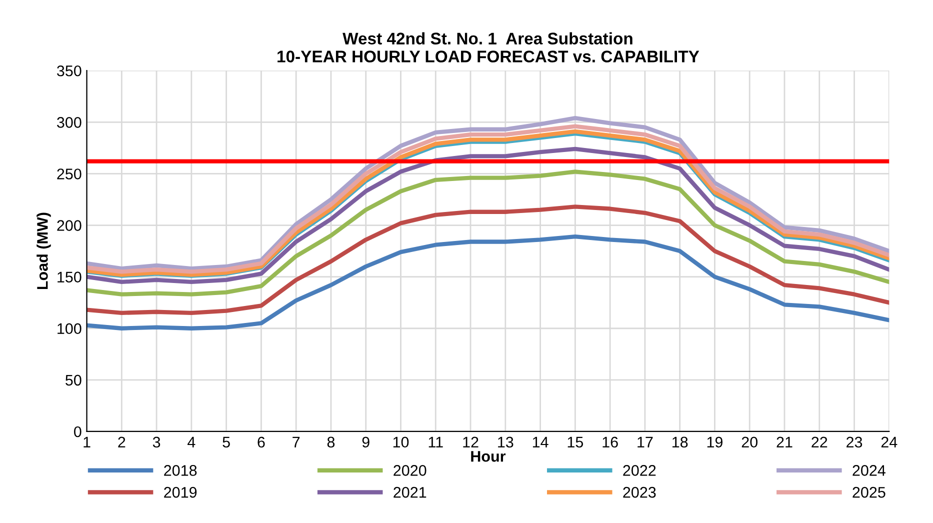  I want to click on x-tick-label: 15, so click(576, 442).